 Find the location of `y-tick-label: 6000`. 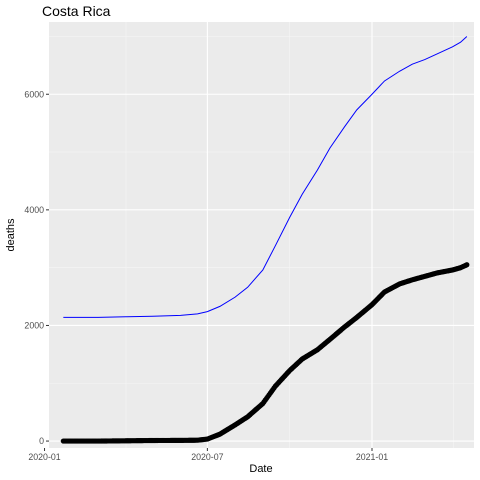

y-tick-label: 6000 is located at coordinates (34, 94).